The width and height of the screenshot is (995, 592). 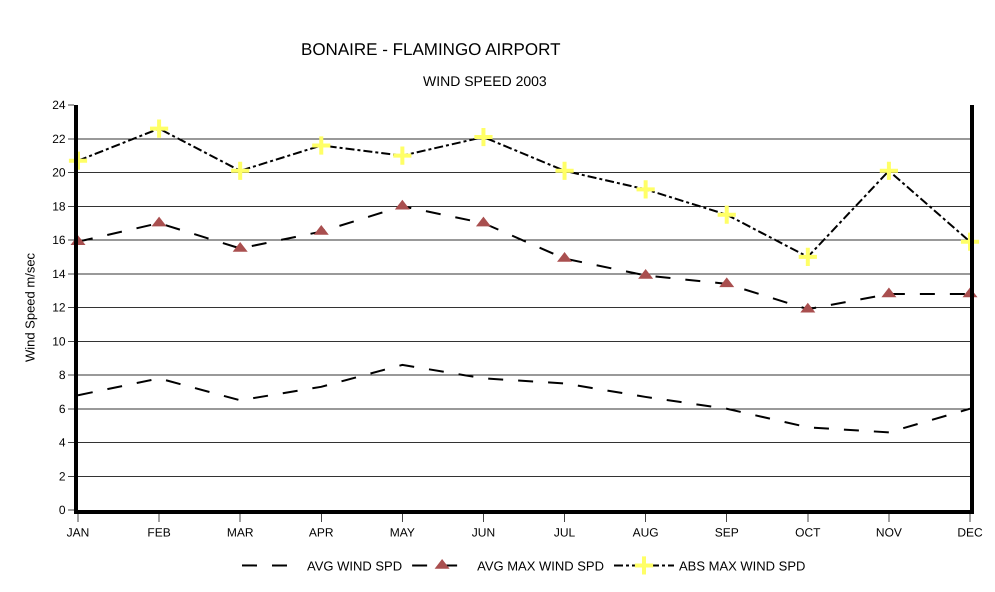 I want to click on x-tick-label: JUN, so click(x=484, y=532).